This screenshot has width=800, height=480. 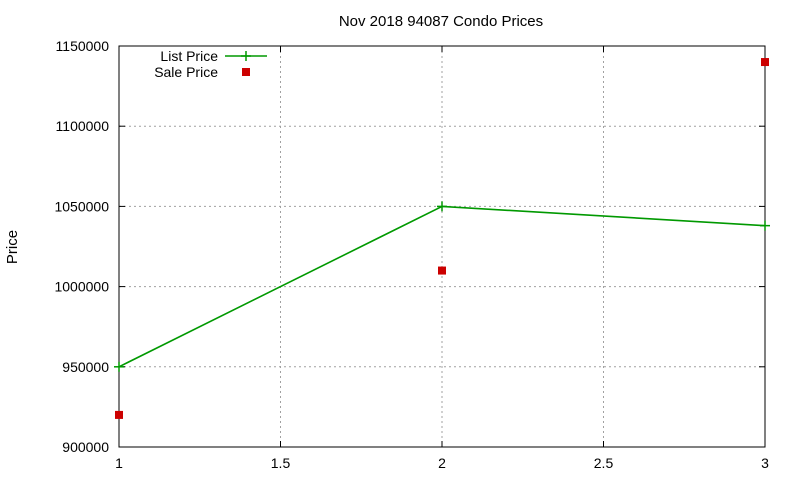 What do you see at coordinates (604, 463) in the screenshot?
I see `x-tick-label: 2.5` at bounding box center [604, 463].